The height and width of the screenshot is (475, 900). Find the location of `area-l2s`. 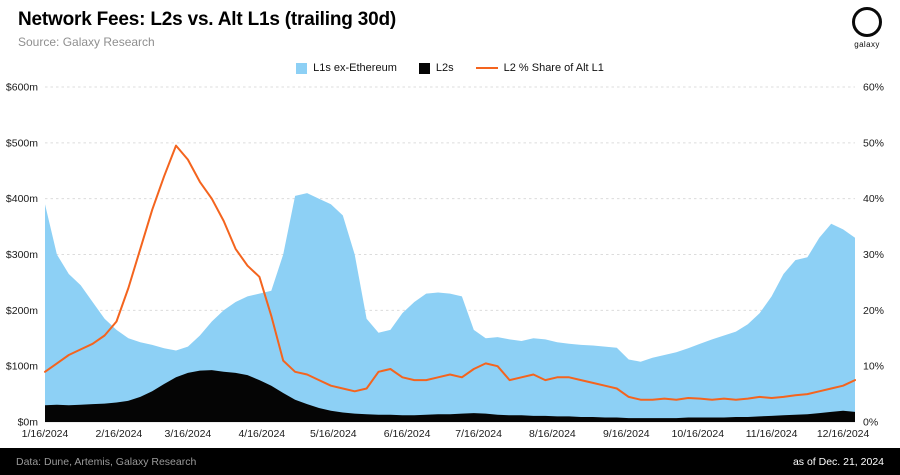

area-l2s is located at coordinates (450, 396).